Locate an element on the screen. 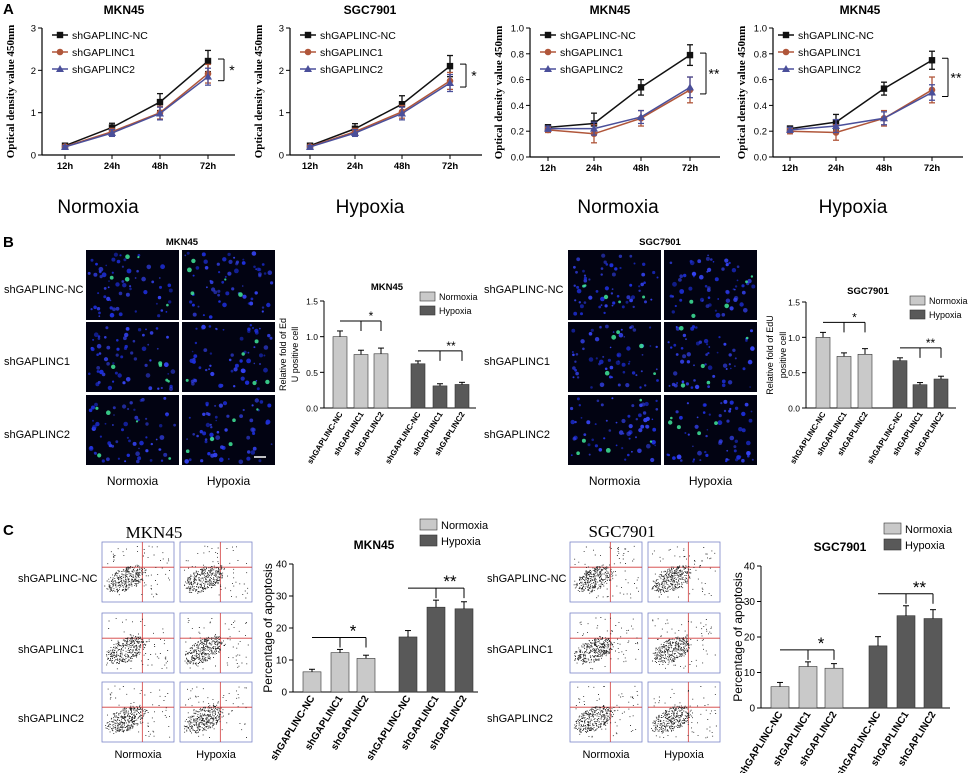 The height and width of the screenshot is (773, 970). significance-mark: ** is located at coordinates (956, 77).